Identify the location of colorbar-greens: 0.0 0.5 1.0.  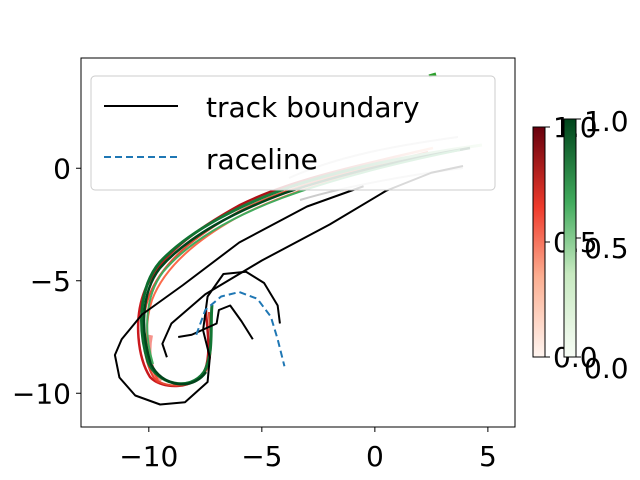
(596, 245).